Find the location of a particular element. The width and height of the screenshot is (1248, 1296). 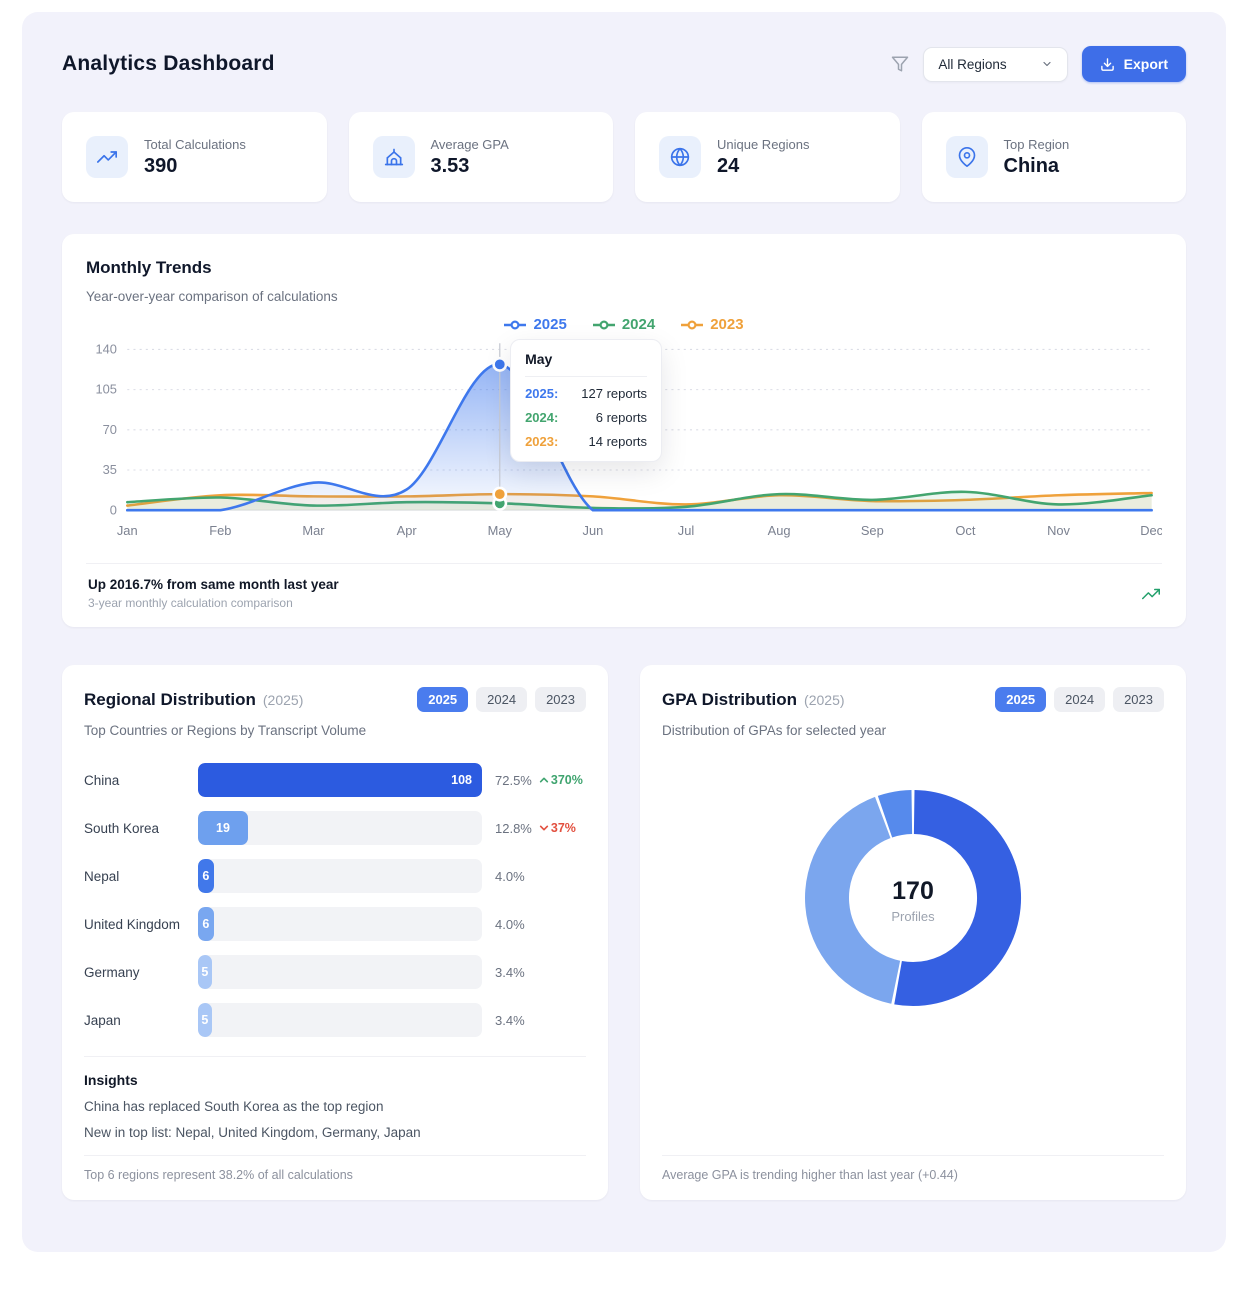

school-icon is located at coordinates (393, 157).